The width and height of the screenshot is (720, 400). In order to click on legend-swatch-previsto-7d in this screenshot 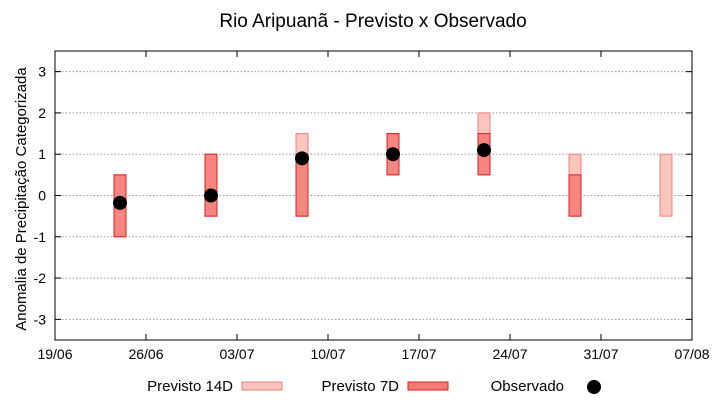, I will do `click(428, 386)`.